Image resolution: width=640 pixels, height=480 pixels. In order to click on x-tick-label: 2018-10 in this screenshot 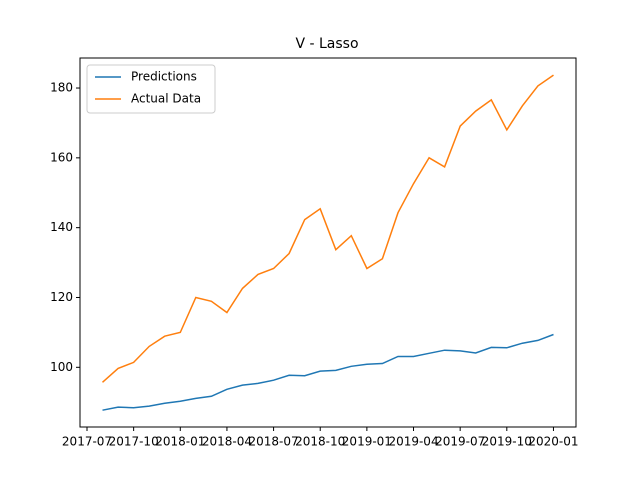, I will do `click(320, 442)`.